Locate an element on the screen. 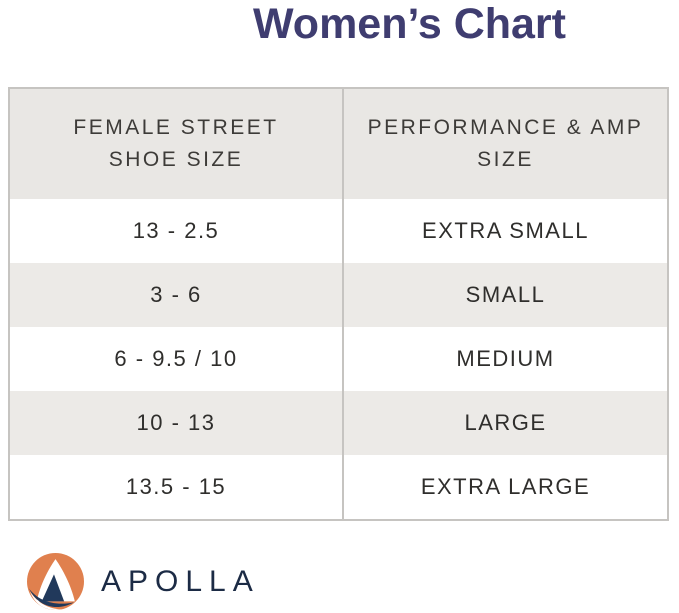 Image resolution: width=679 pixels, height=613 pixels. brand-logo: APOLLA is located at coordinates (143, 581).